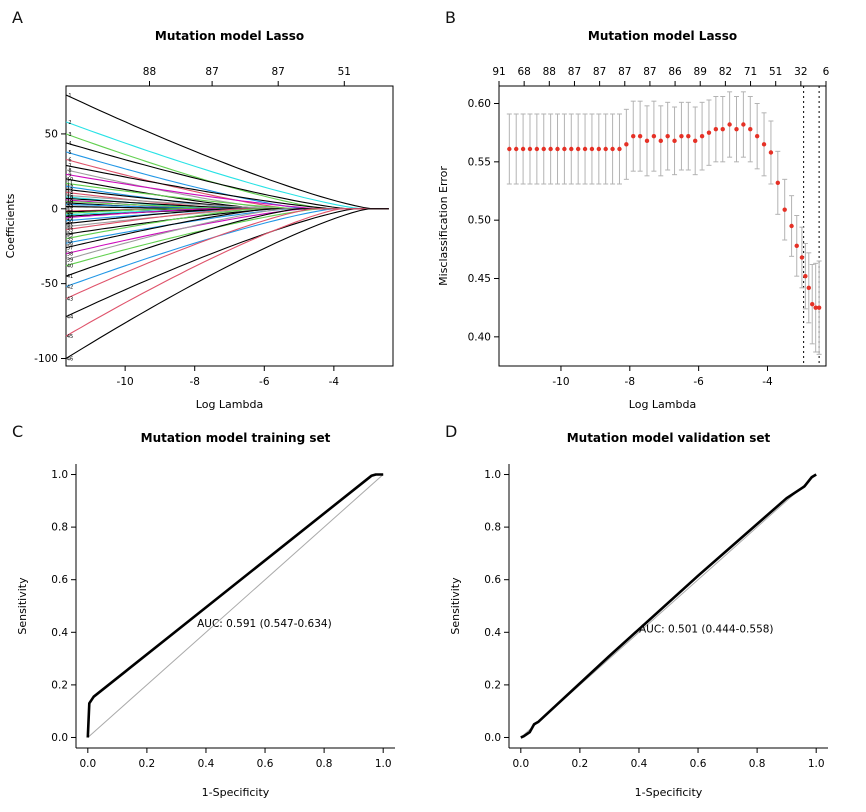 This screenshot has width=866, height=812. What do you see at coordinates (70, 360) in the screenshot?
I see `coefficient-index-label: 46` at bounding box center [70, 360].